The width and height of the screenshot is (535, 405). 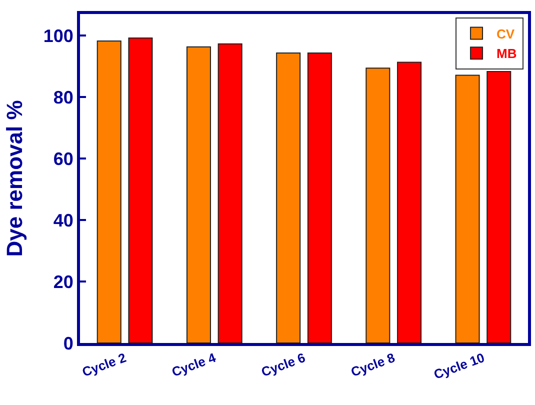 I want to click on x-tick-label: Cycle 10, so click(x=459, y=366).